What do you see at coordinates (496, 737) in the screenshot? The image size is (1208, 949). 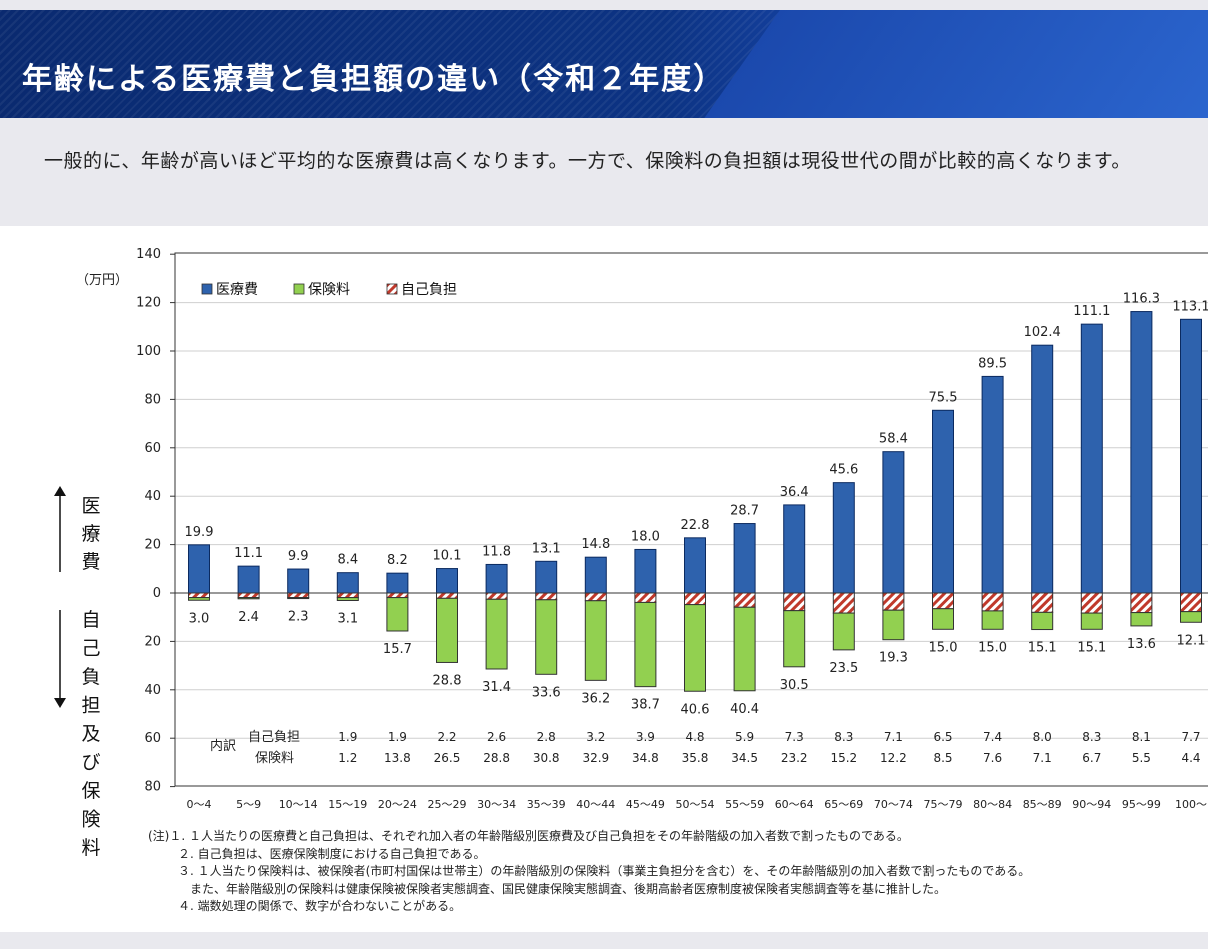 I see `breakdown-self-pay-value: 2.6` at bounding box center [496, 737].